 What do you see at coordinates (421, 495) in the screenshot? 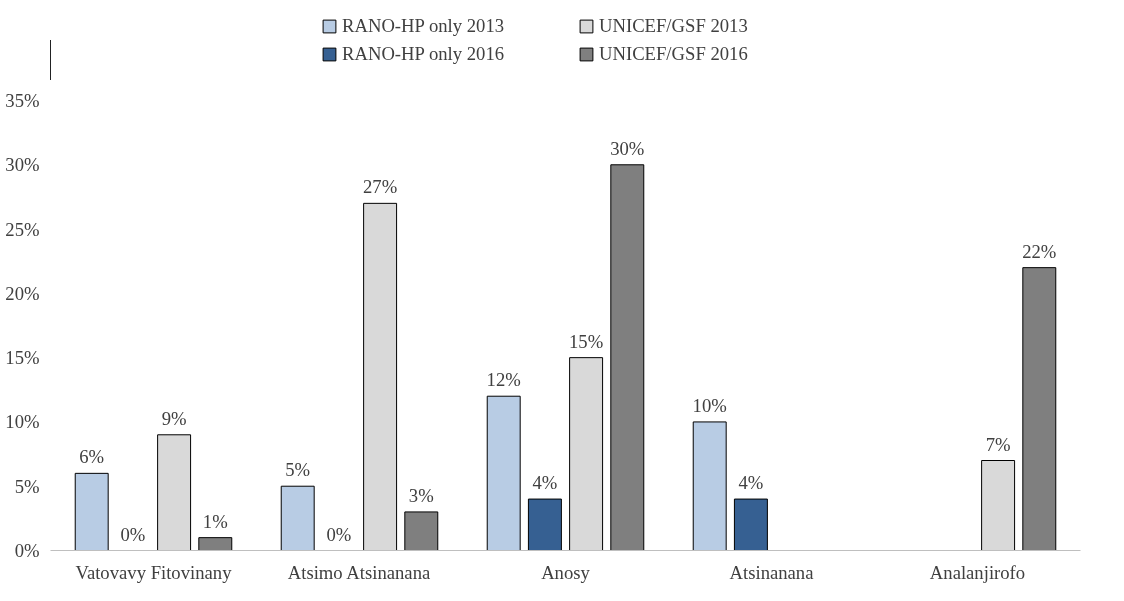
I see `data-label: 3%` at bounding box center [421, 495].